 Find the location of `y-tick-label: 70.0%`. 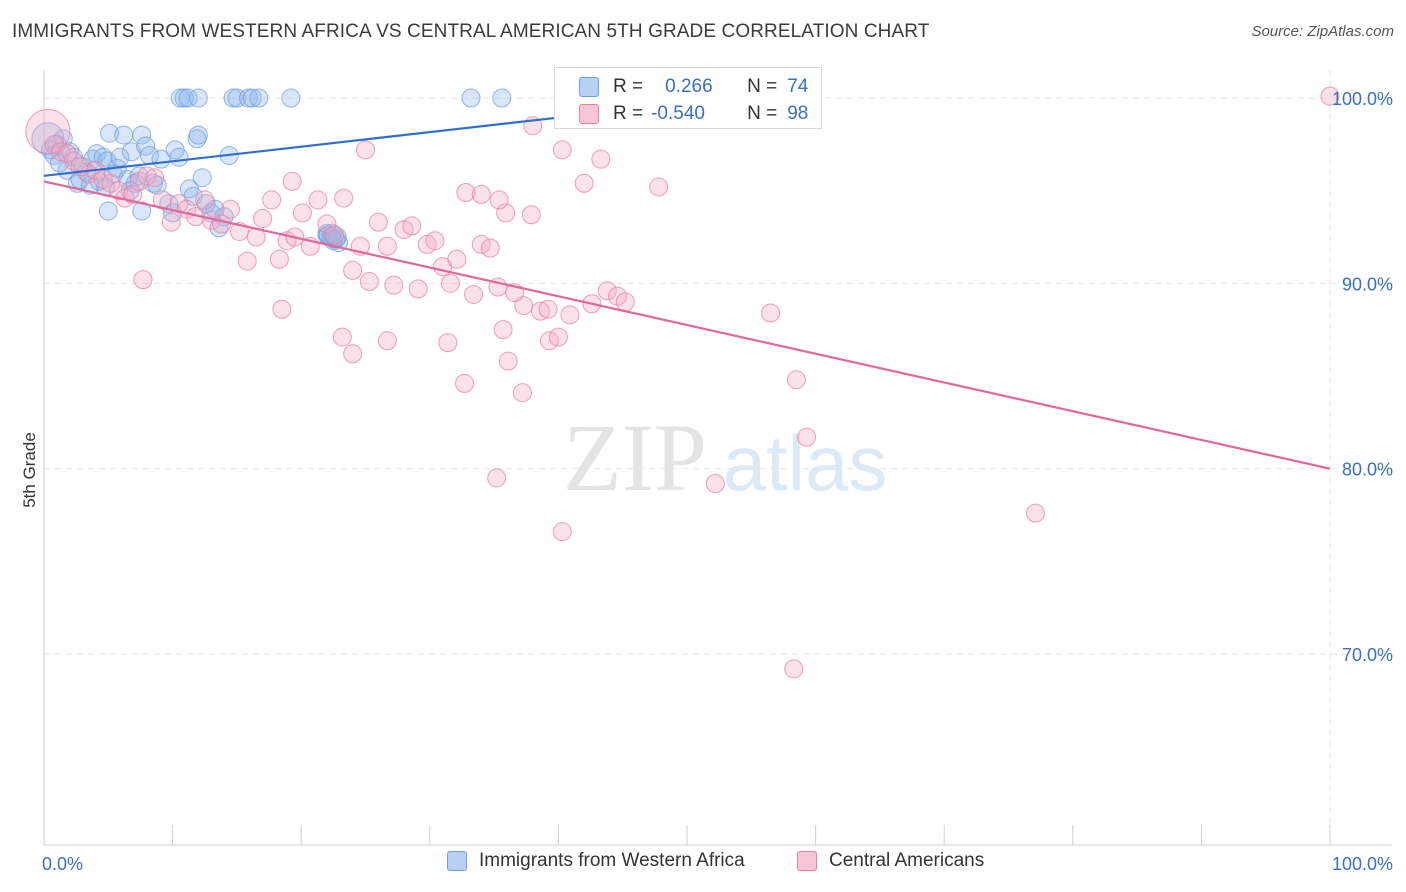

y-tick-label: 70.0% is located at coordinates (1367, 655).